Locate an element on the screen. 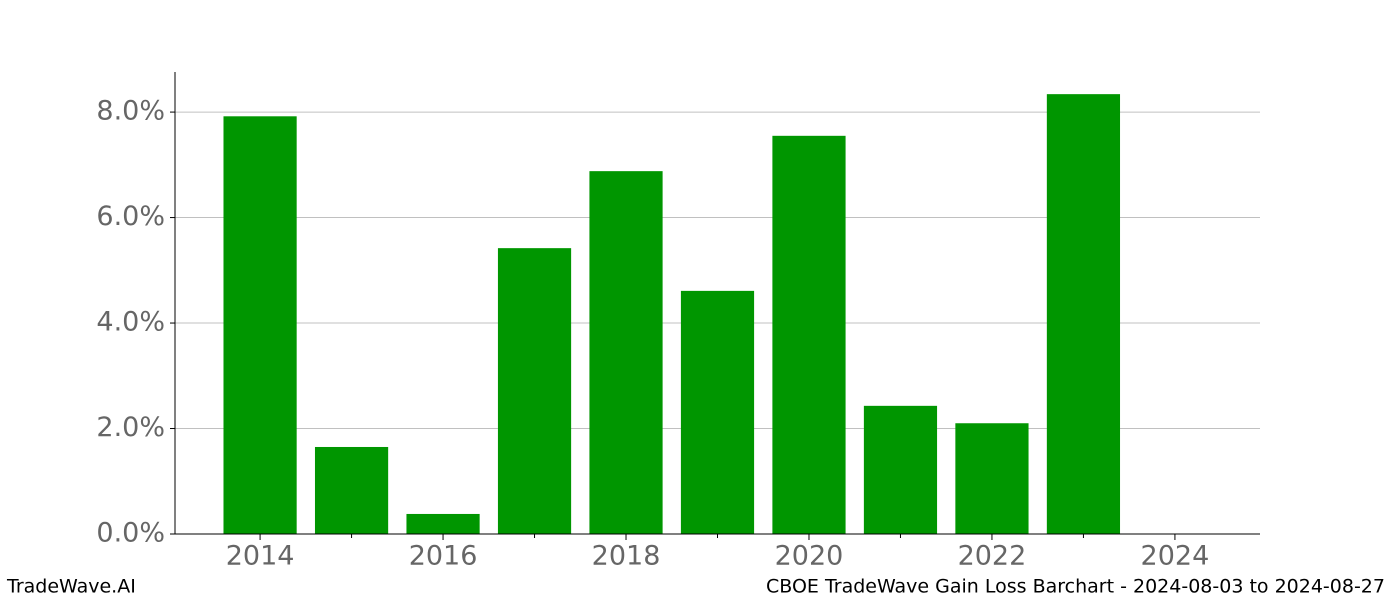 The width and height of the screenshot is (1400, 604). footer-left: TradeWave.AI is located at coordinates (71, 587).